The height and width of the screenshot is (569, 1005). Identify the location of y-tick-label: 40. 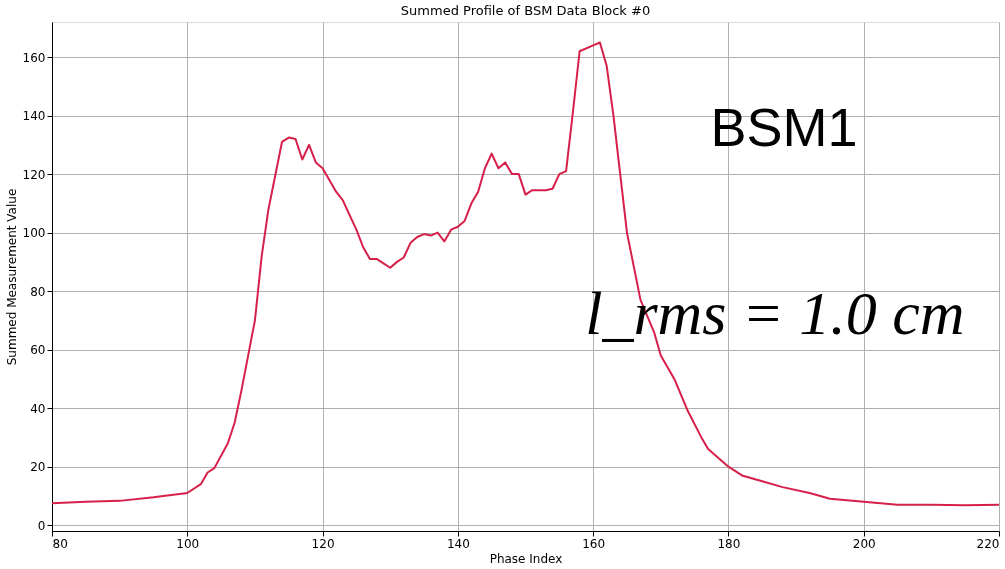
(38, 408).